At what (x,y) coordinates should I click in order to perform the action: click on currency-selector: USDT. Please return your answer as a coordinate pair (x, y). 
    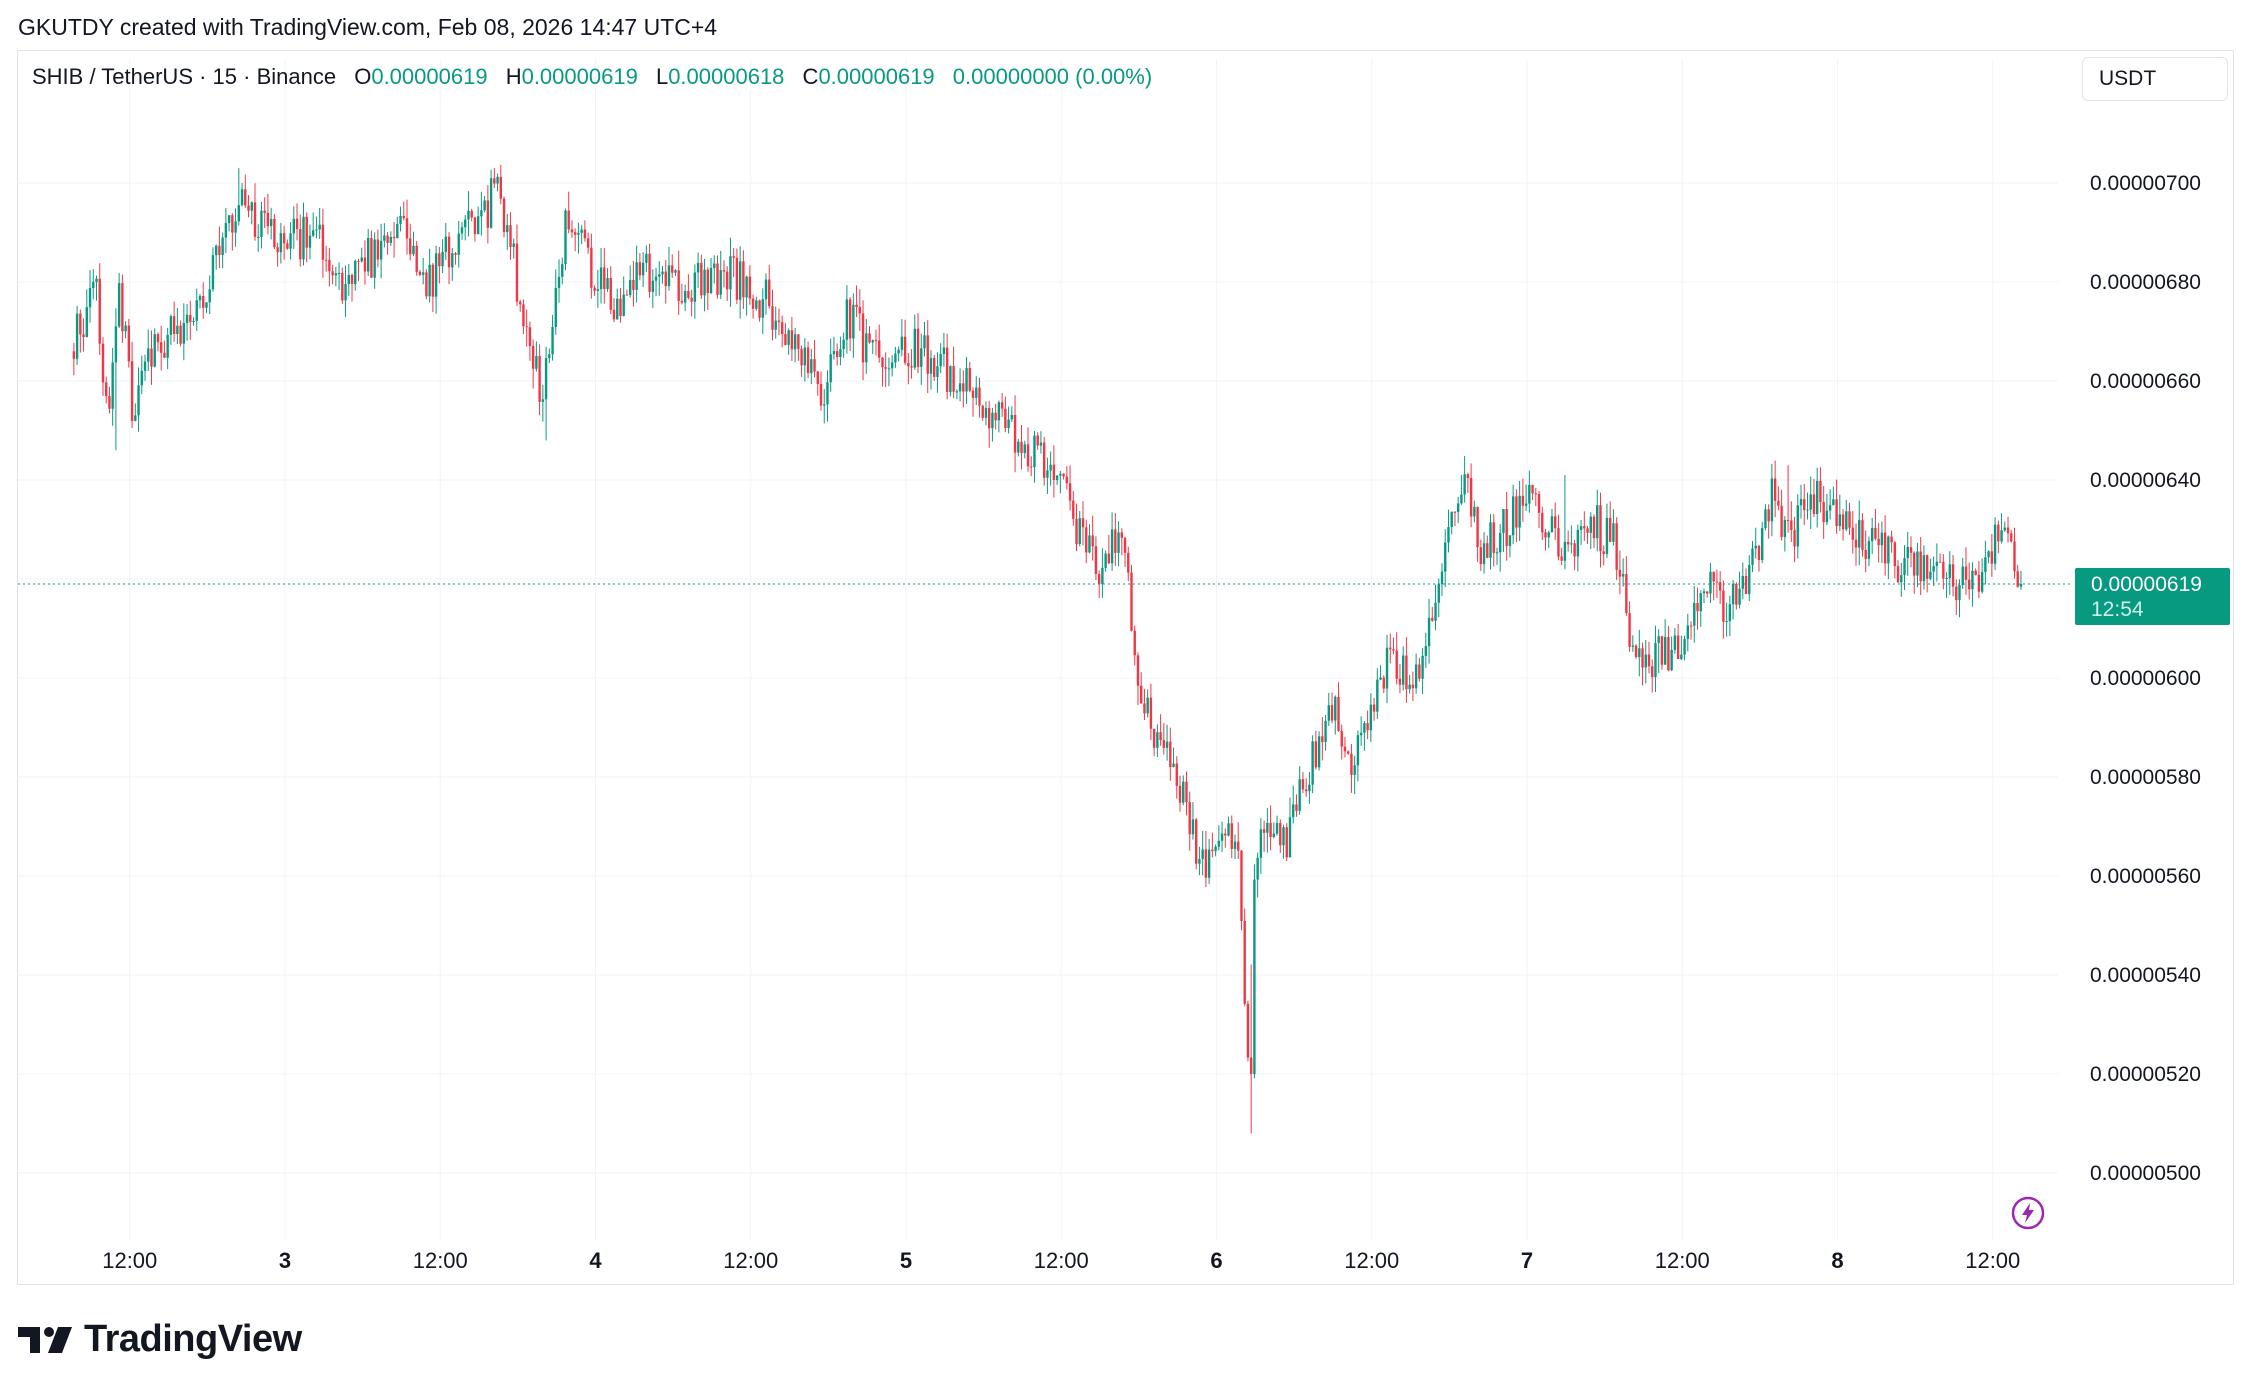
    Looking at the image, I should click on (2155, 79).